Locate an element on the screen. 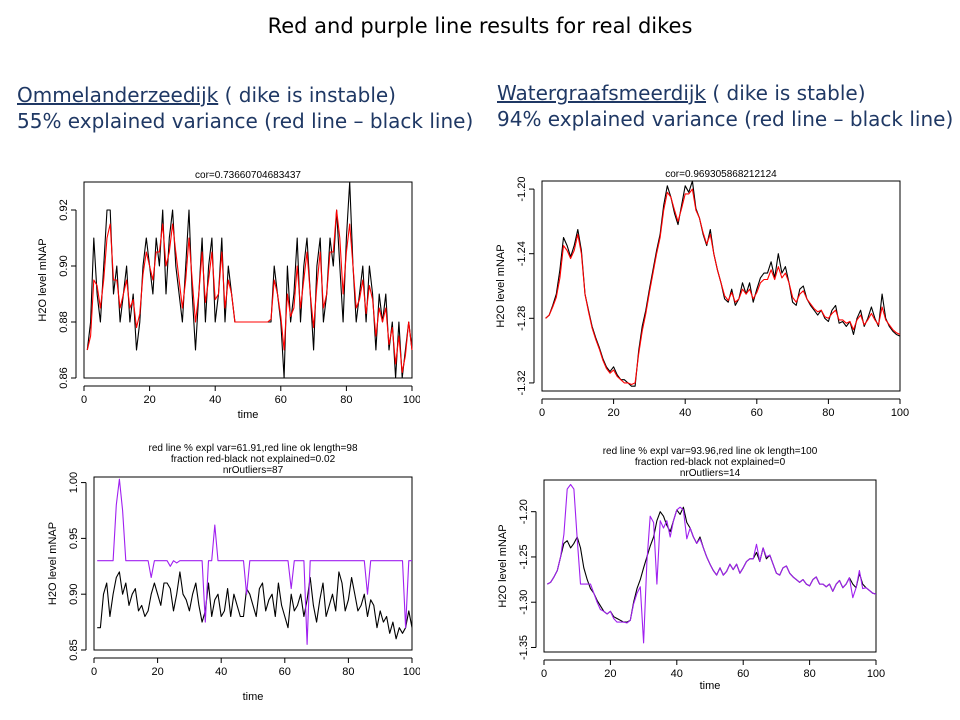 The height and width of the screenshot is (720, 960). right-dike-name: Watergraafsmeerdijk is located at coordinates (602, 93).